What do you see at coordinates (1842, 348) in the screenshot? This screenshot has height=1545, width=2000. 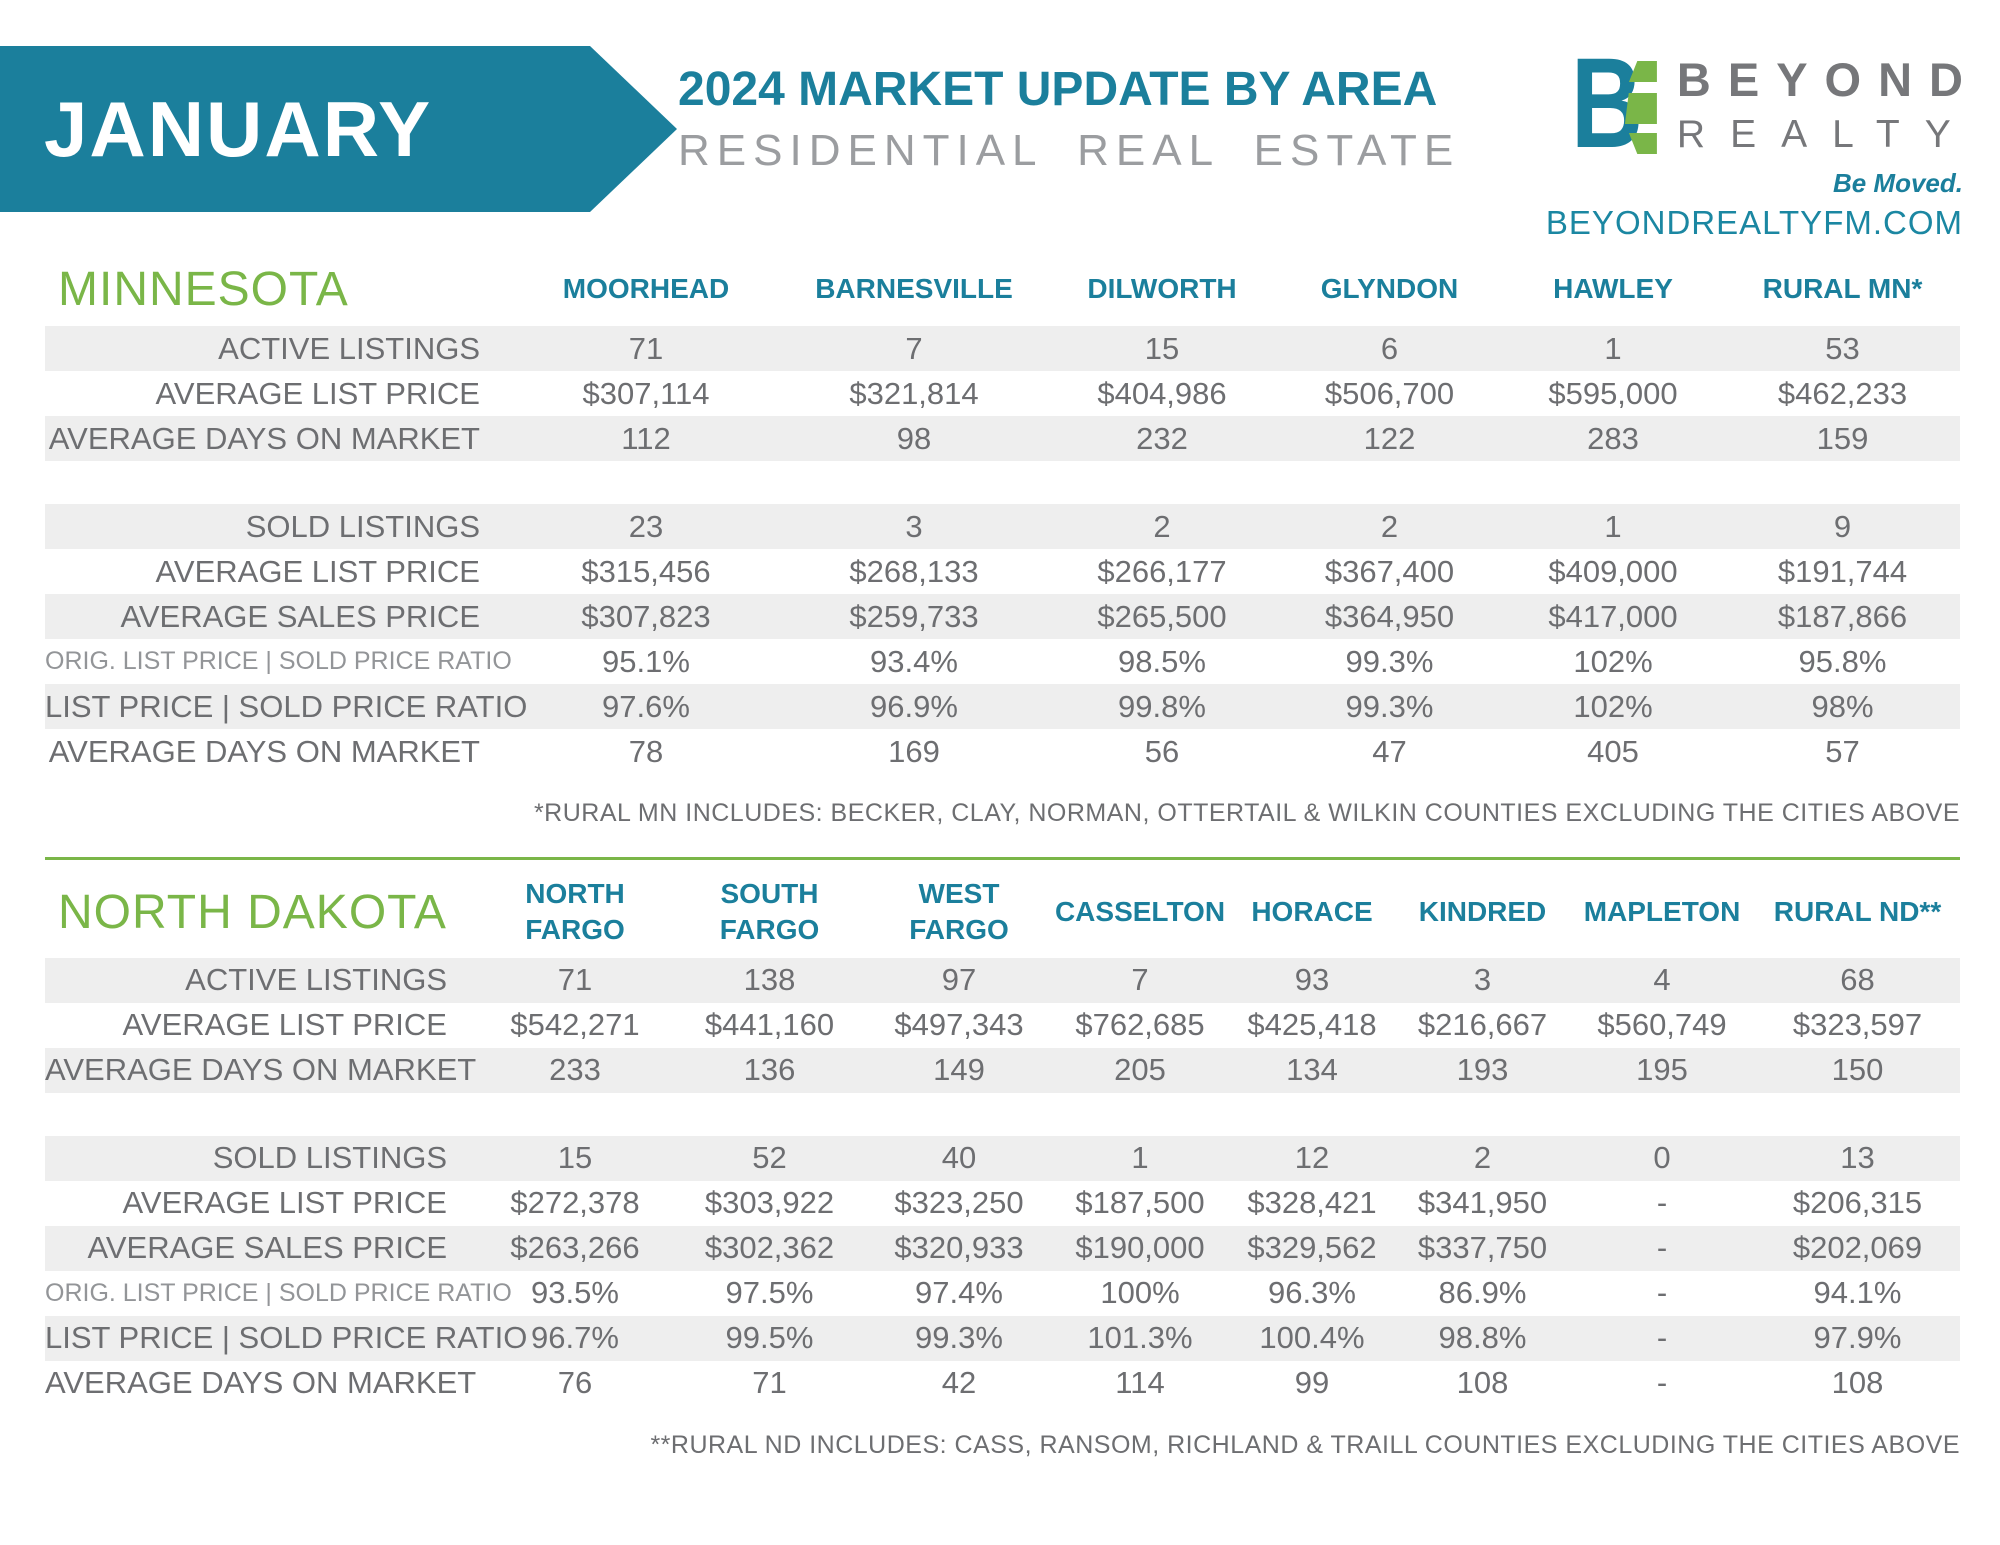 I see `cell-value: 53` at bounding box center [1842, 348].